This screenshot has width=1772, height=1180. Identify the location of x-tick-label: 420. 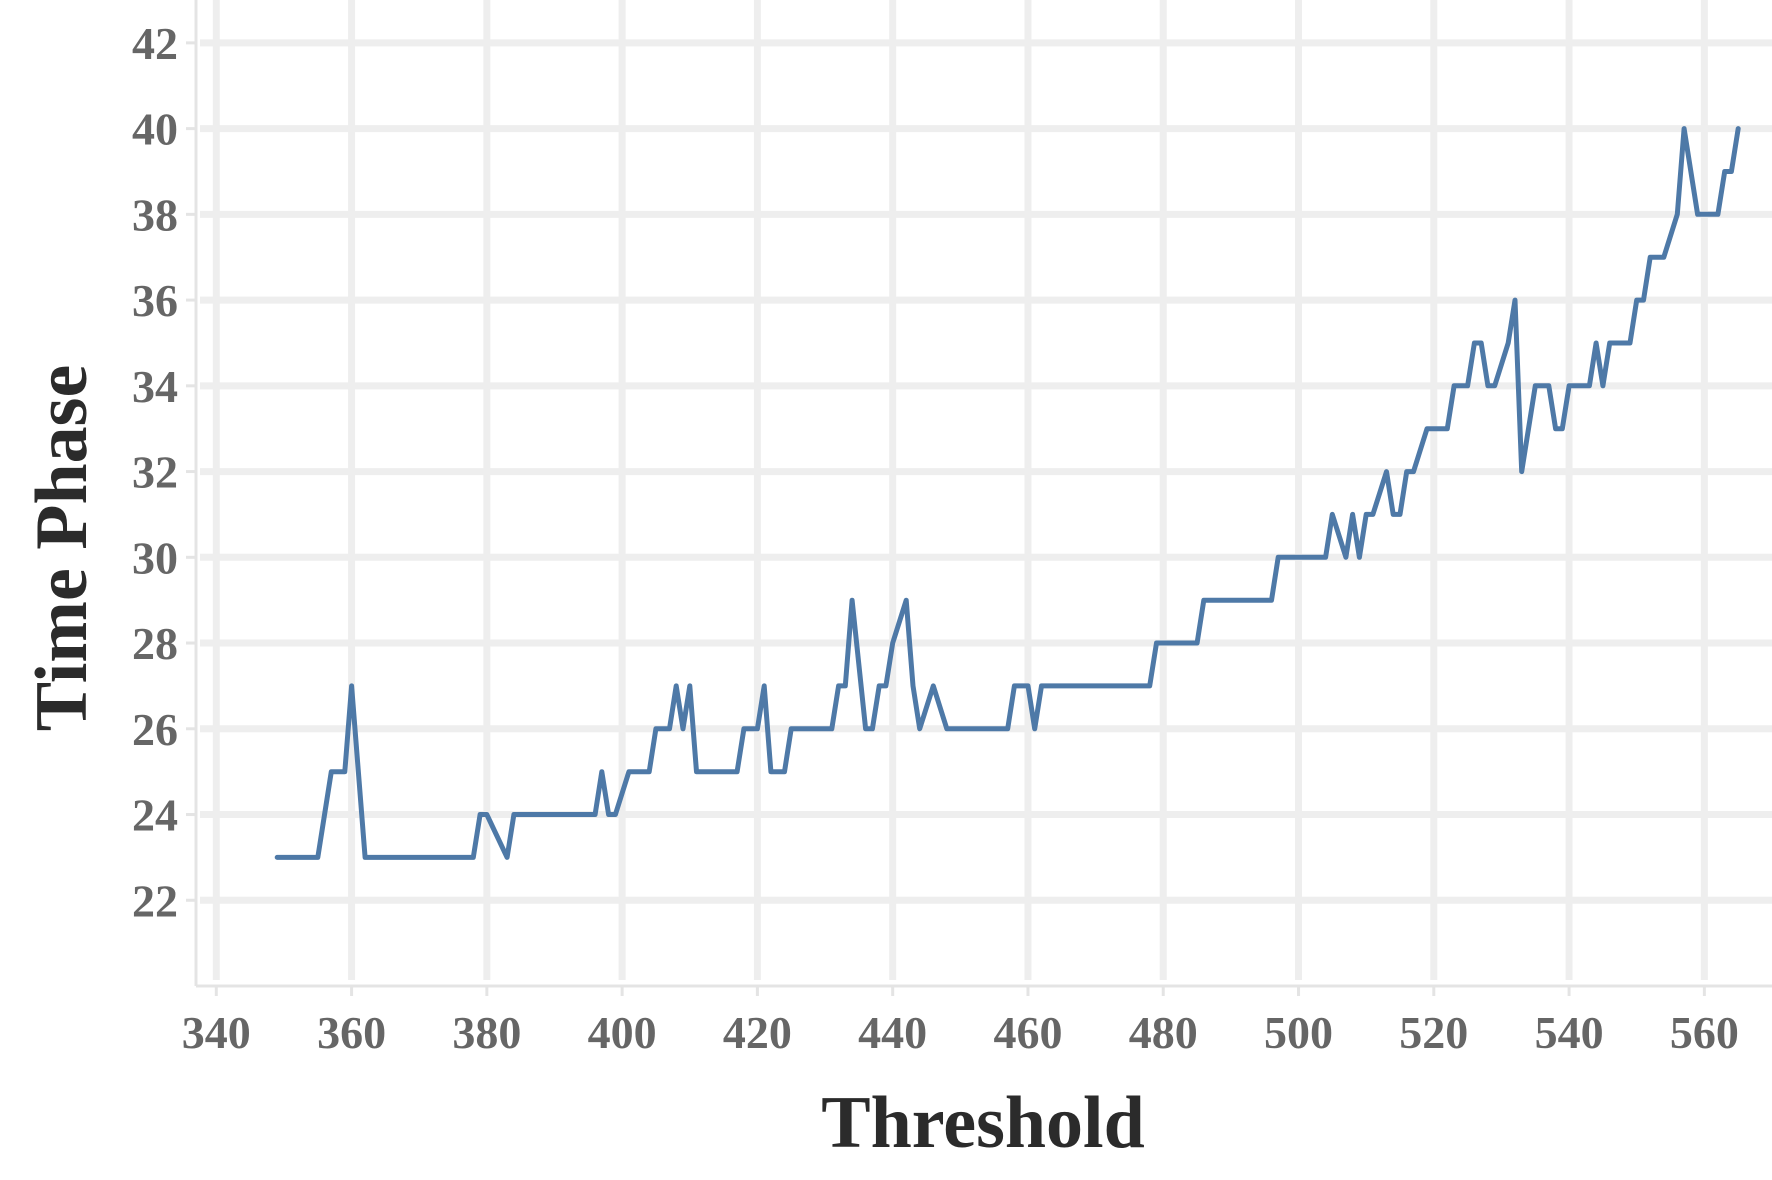
(757, 1032).